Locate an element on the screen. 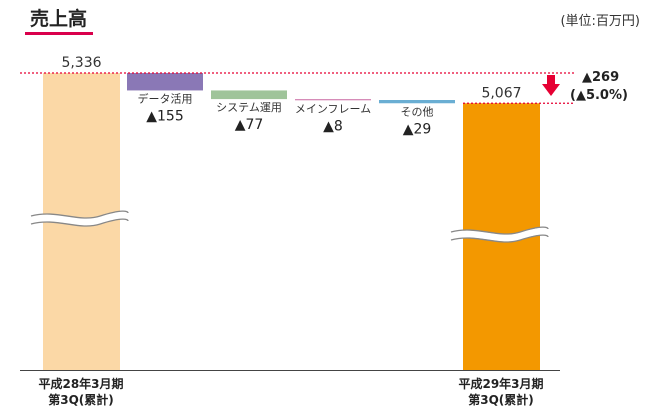 This screenshot has width=647, height=410. end-value-label: 5,067 is located at coordinates (501, 93).